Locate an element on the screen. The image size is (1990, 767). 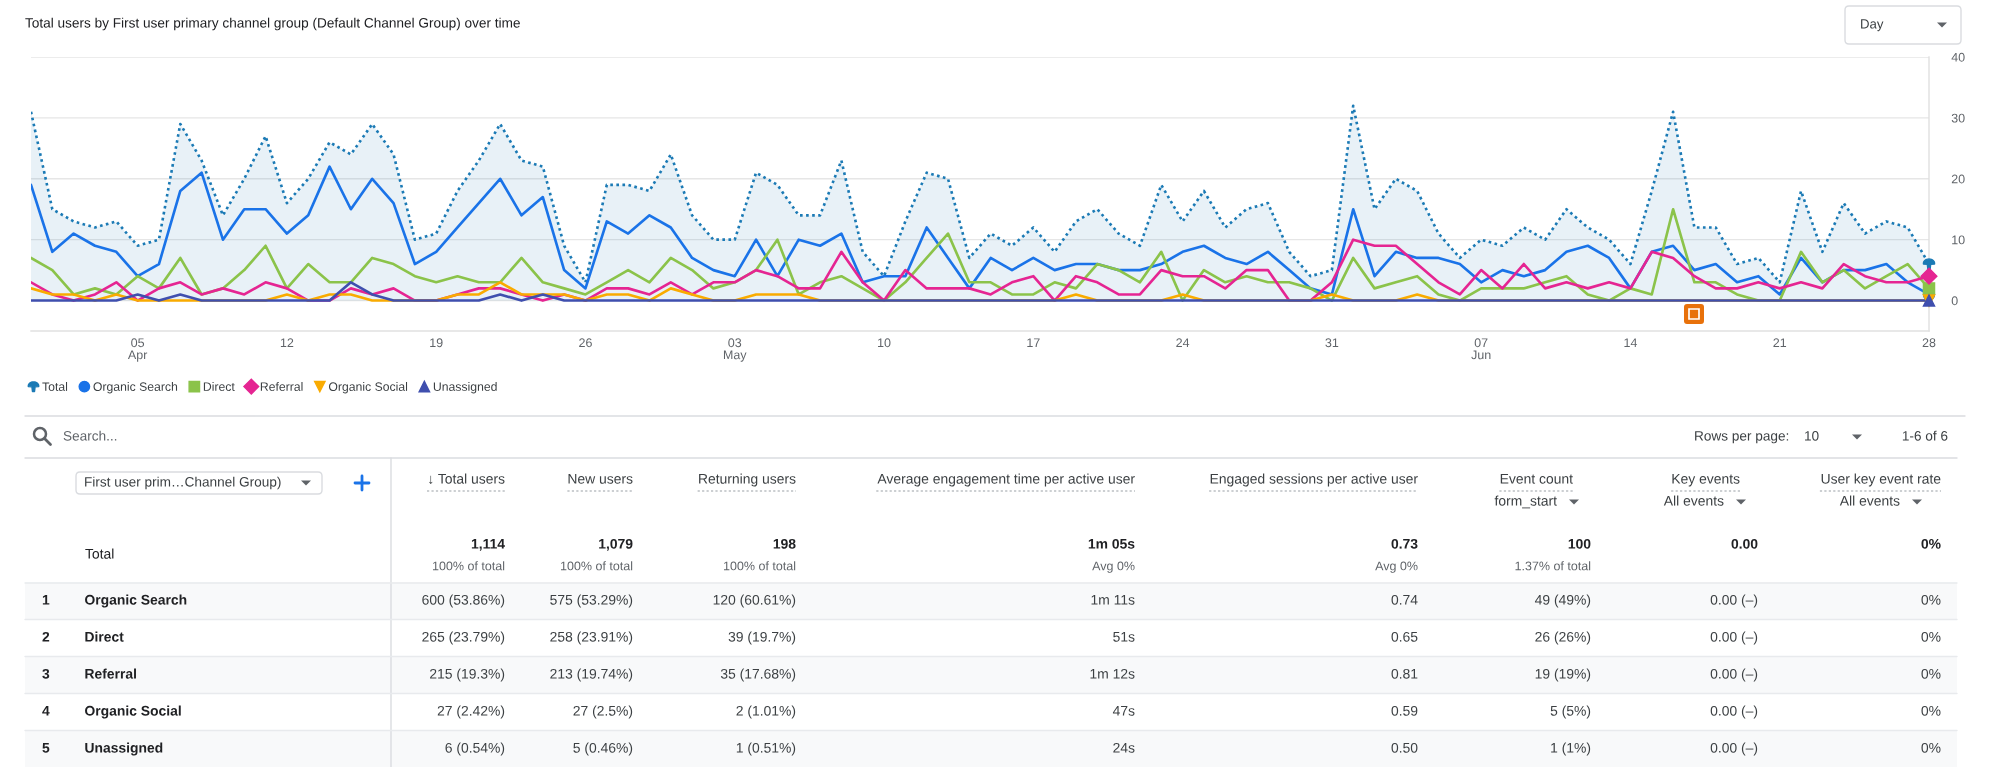
text: 1-6 of 6 is located at coordinates (1925, 435).